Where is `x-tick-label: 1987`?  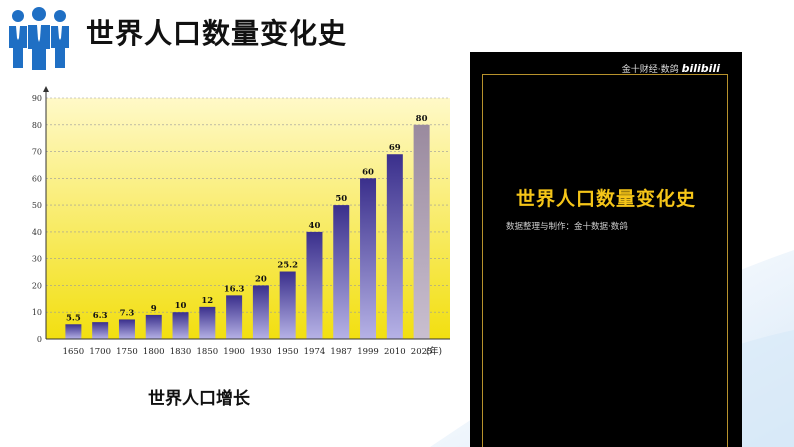 x-tick-label: 1987 is located at coordinates (341, 352).